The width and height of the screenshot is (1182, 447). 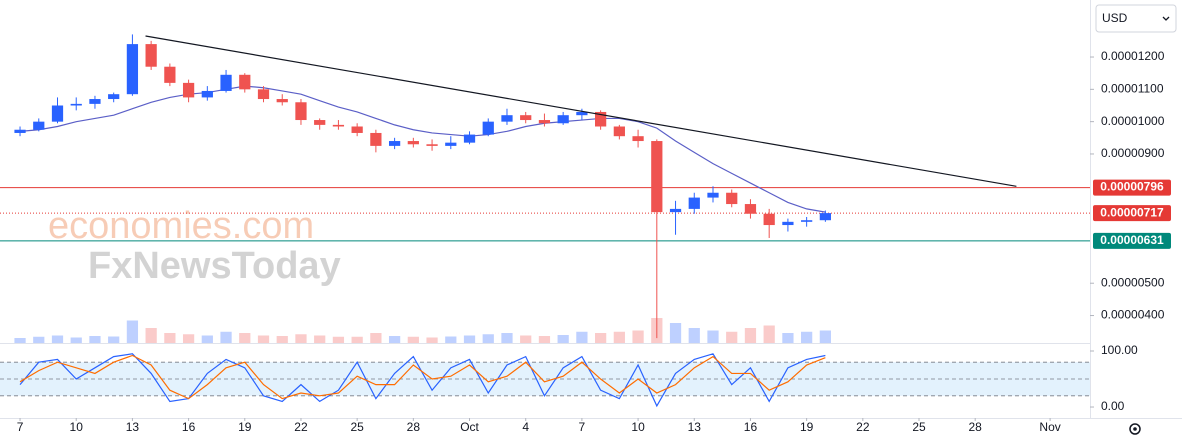 I want to click on gear-center, so click(x=1135, y=429).